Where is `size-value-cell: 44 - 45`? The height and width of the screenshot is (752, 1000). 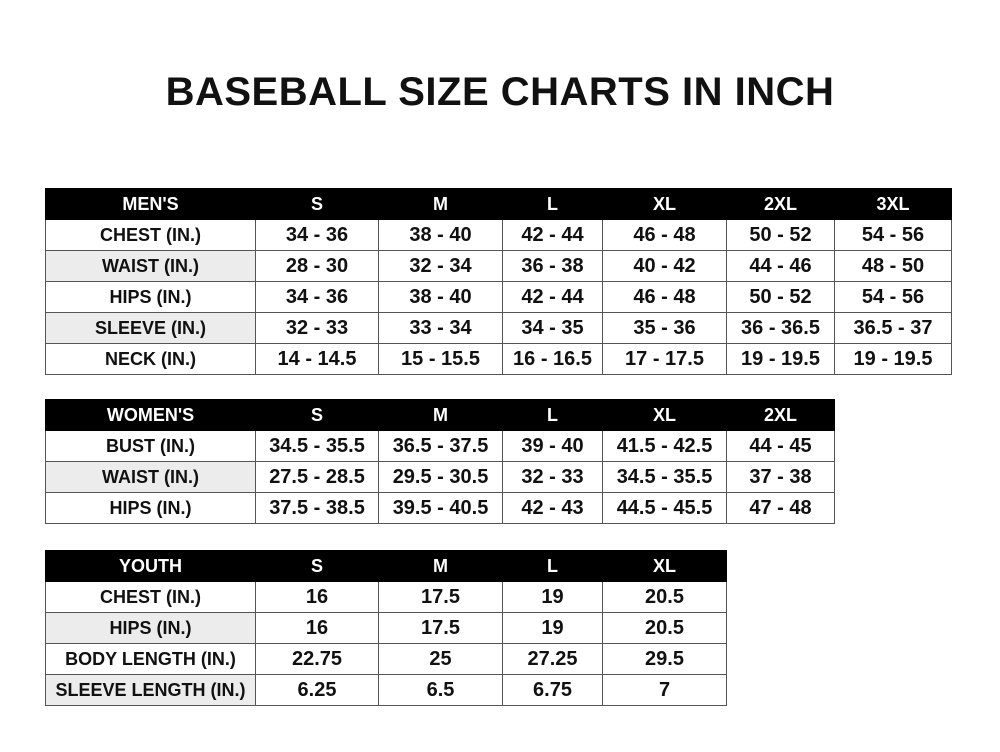
size-value-cell: 44 - 45 is located at coordinates (780, 446).